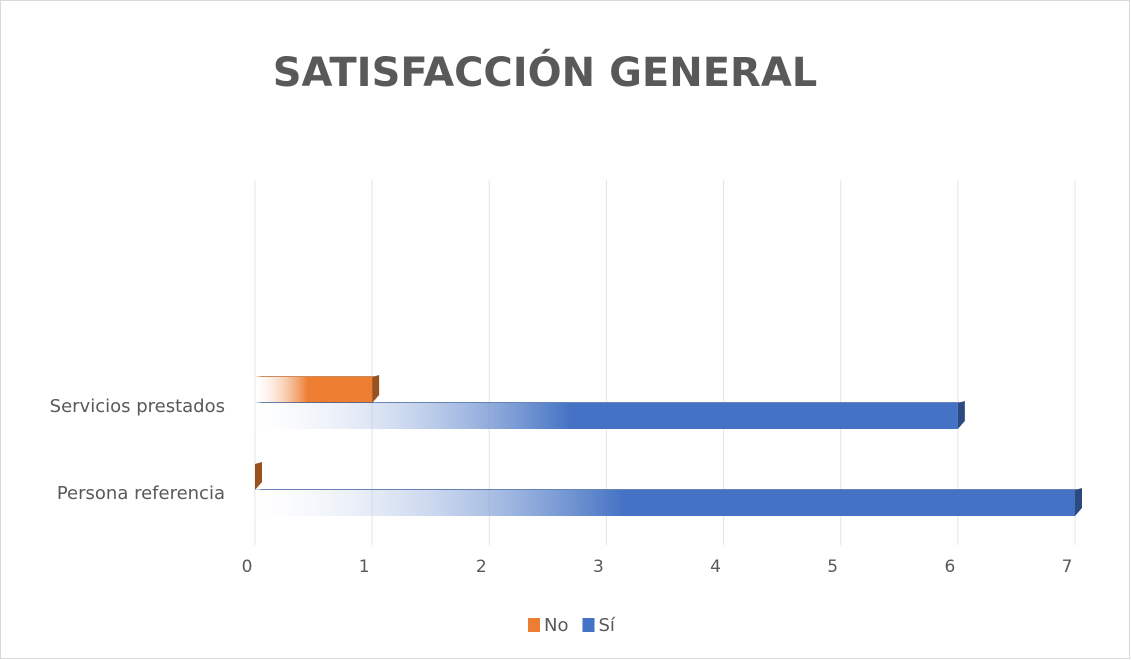 Image resolution: width=1131 pixels, height=660 pixels. I want to click on y-tick-label: Servicios prestados, so click(137, 406).